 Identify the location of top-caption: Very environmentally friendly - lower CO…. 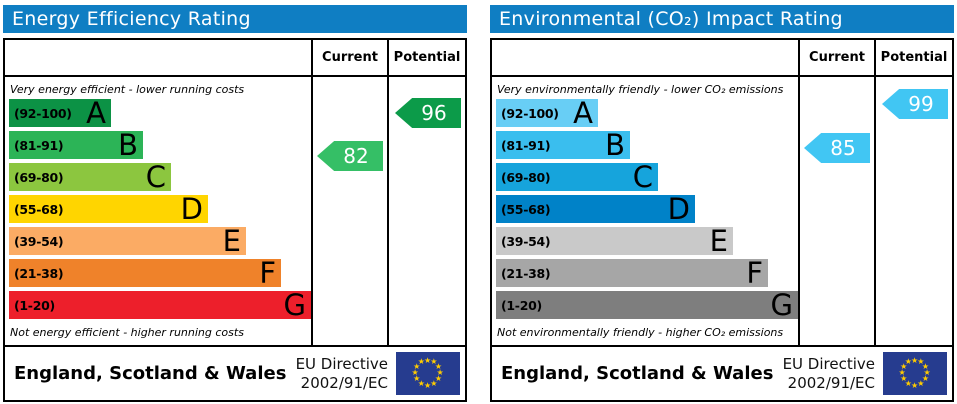
(640, 89).